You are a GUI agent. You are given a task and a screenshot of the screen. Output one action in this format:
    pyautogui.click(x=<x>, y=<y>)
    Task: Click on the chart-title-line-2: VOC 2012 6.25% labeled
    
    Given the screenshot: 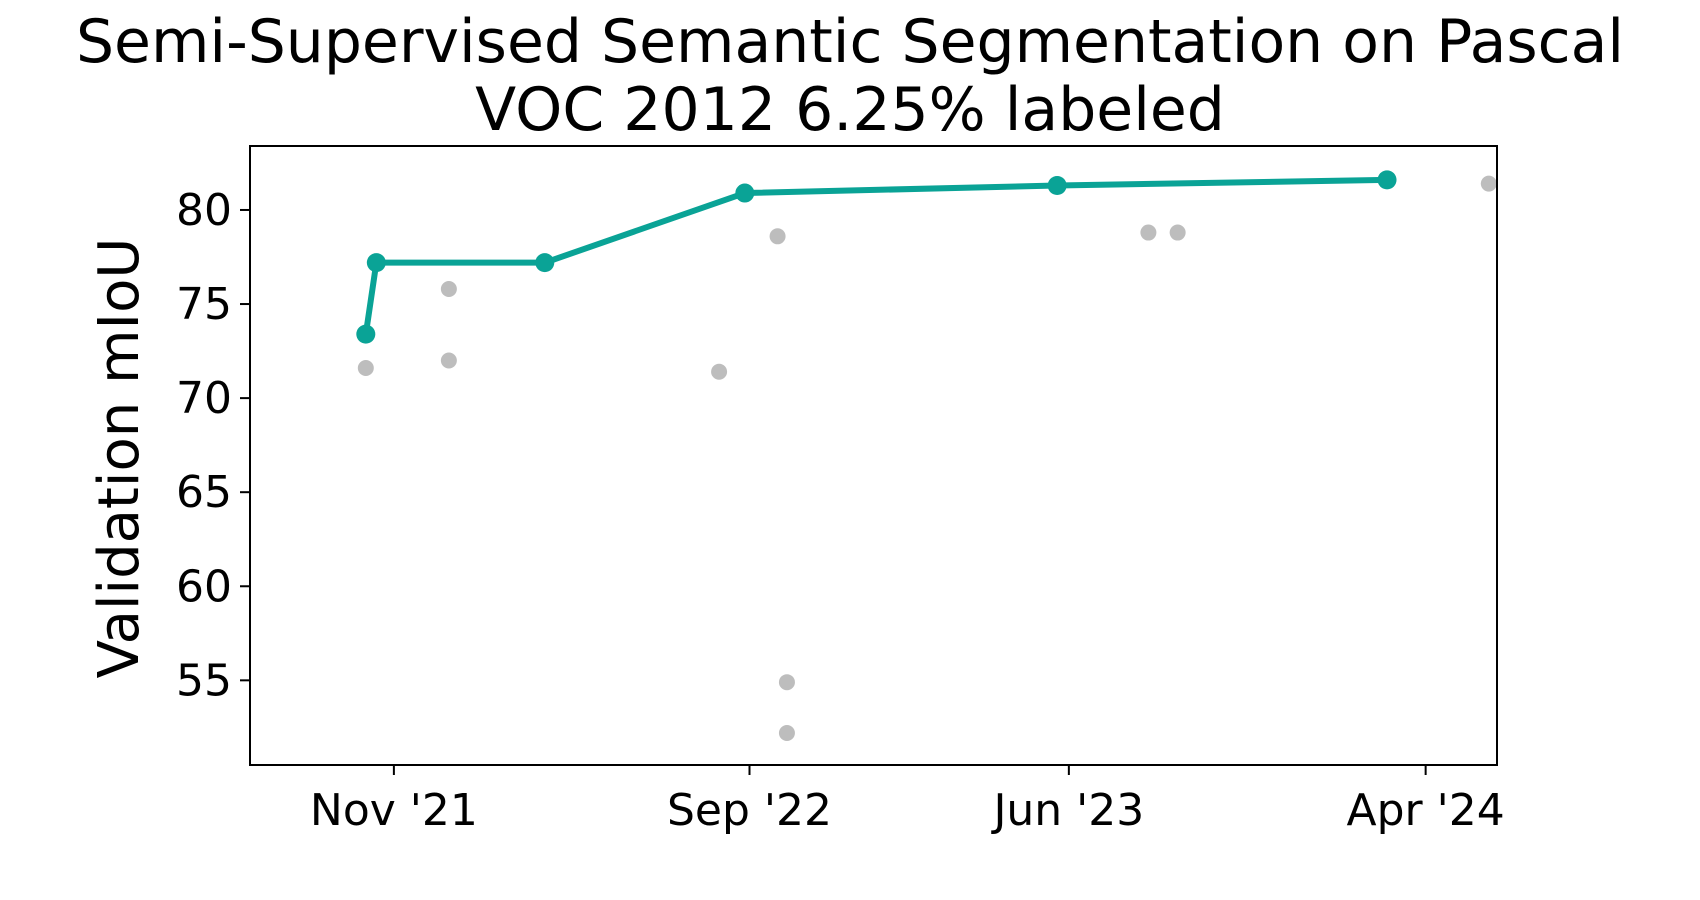 What is the action you would take?
    pyautogui.click(x=850, y=110)
    